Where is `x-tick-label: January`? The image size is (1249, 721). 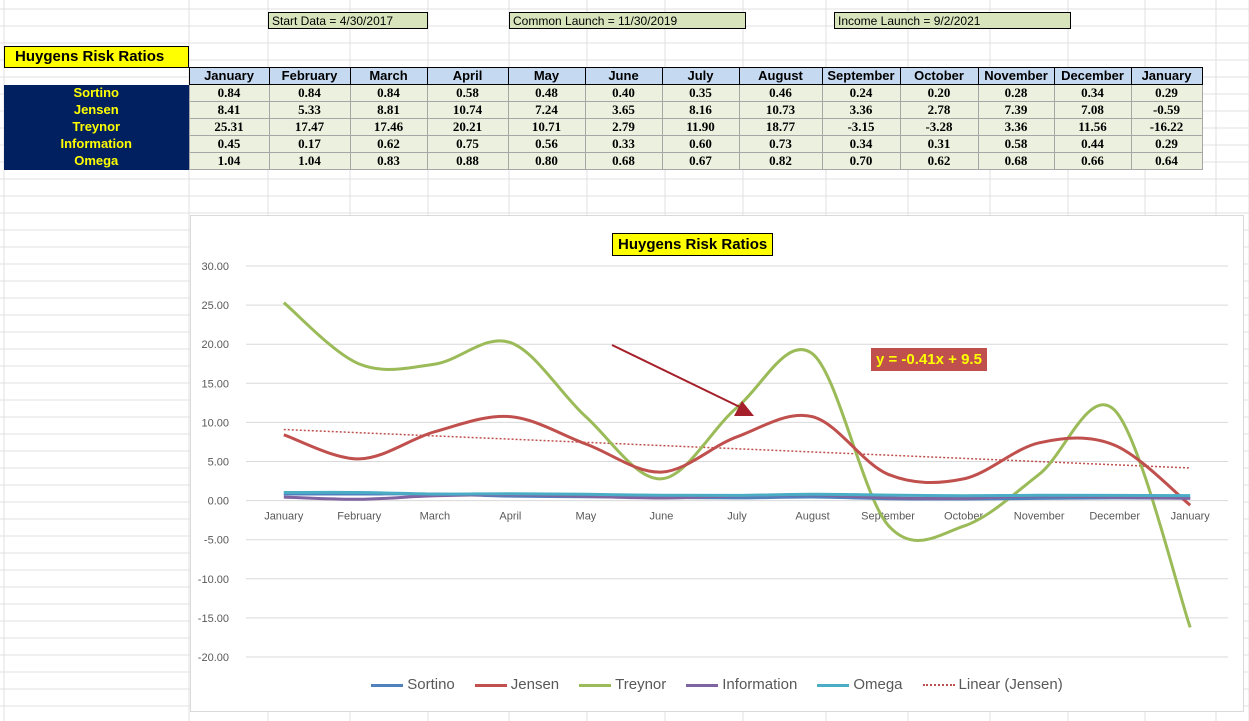 x-tick-label: January is located at coordinates (284, 517).